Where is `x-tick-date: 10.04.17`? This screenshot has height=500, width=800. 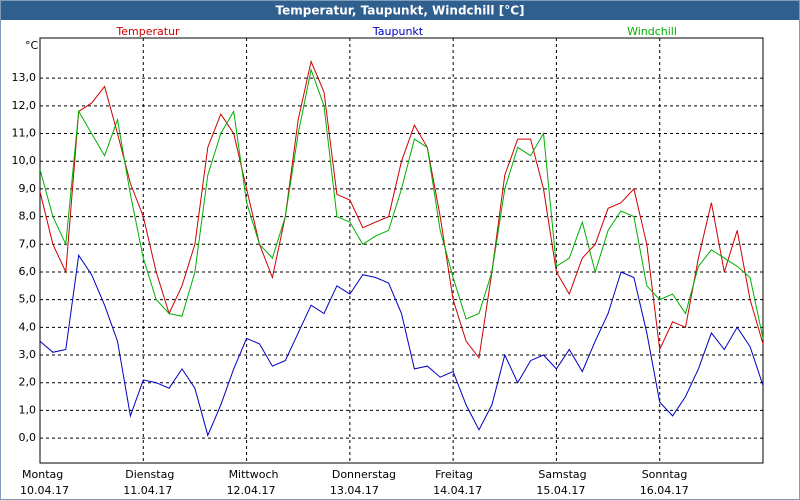 x-tick-date: 10.04.17 is located at coordinates (44, 490).